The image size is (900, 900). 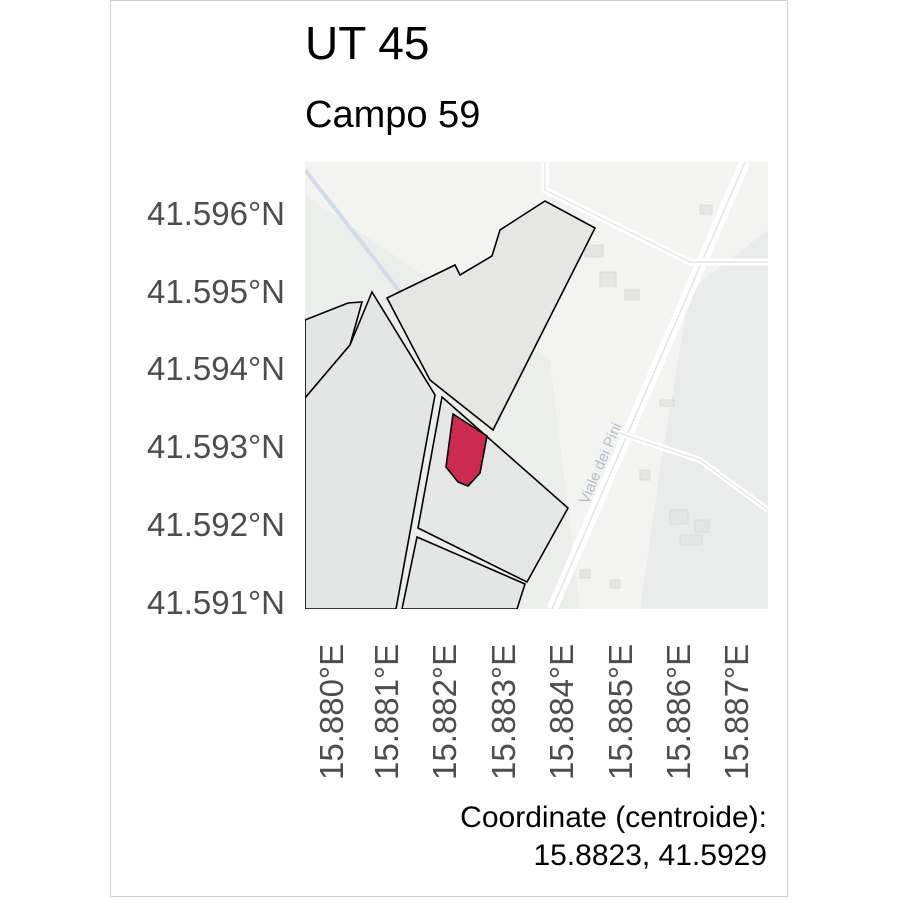 I want to click on y-tick-label: 41.594°N, so click(x=216, y=368).